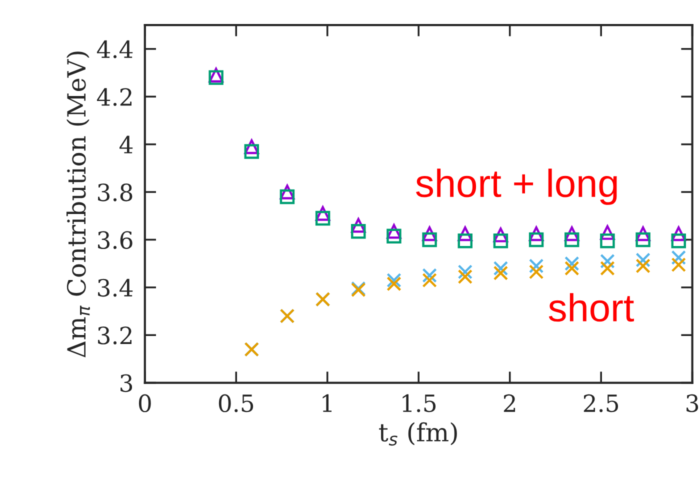 This screenshot has height=492, width=700. What do you see at coordinates (327, 403) in the screenshot?
I see `x-tick-label: 1` at bounding box center [327, 403].